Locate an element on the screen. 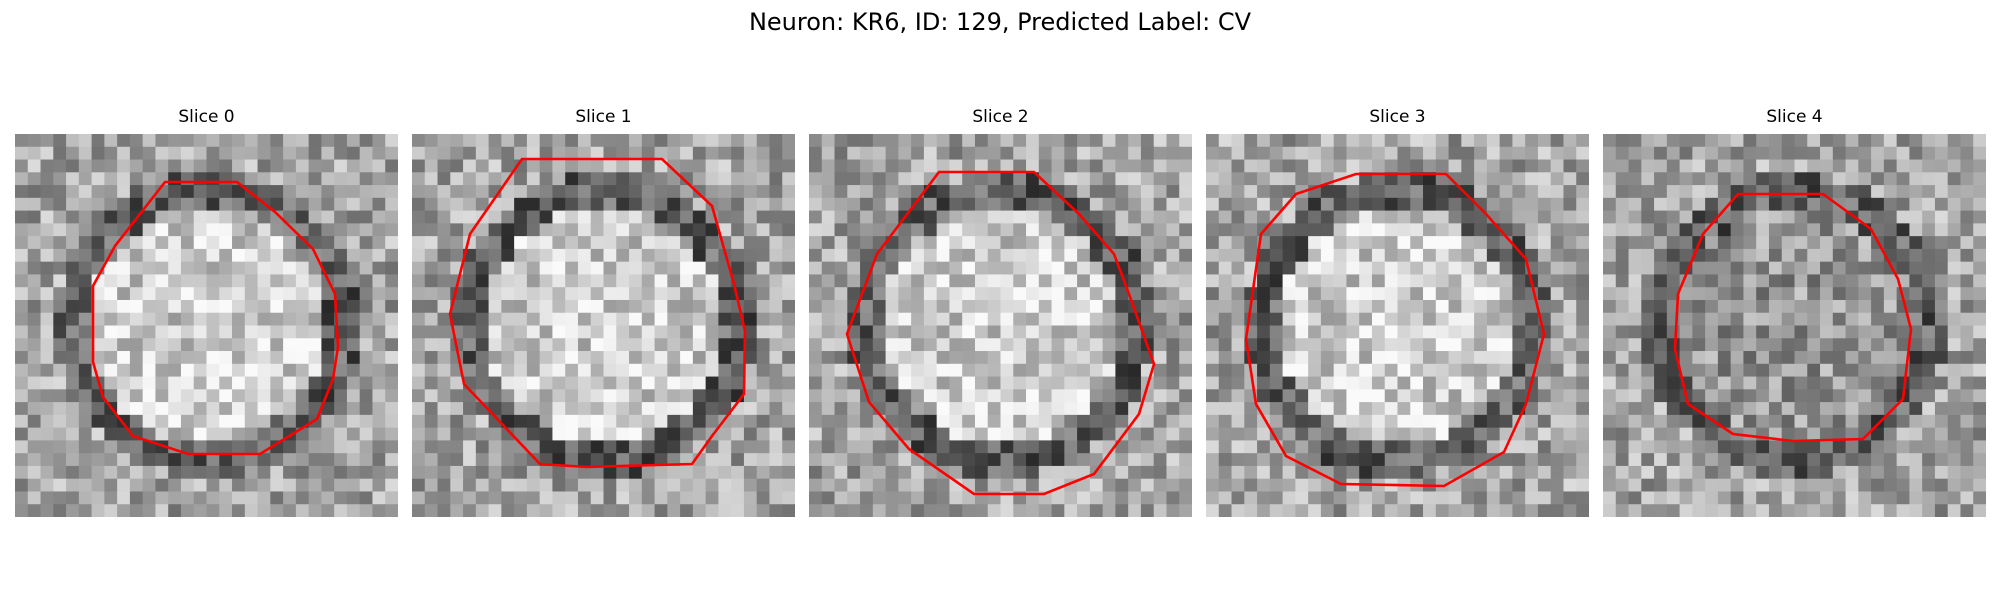 The height and width of the screenshot is (600, 2000). slice-title: Slice 3 is located at coordinates (1397, 117).